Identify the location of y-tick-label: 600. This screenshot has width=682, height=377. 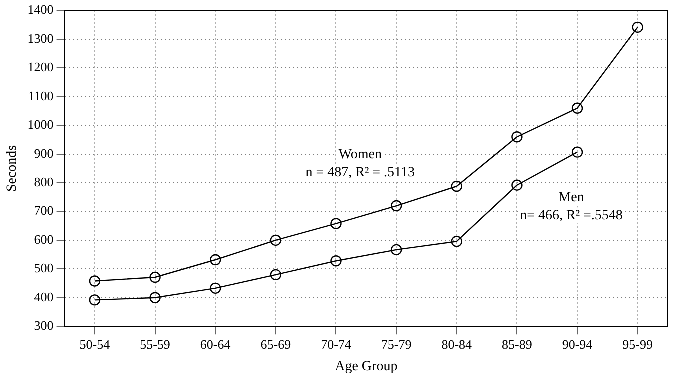
(44, 239).